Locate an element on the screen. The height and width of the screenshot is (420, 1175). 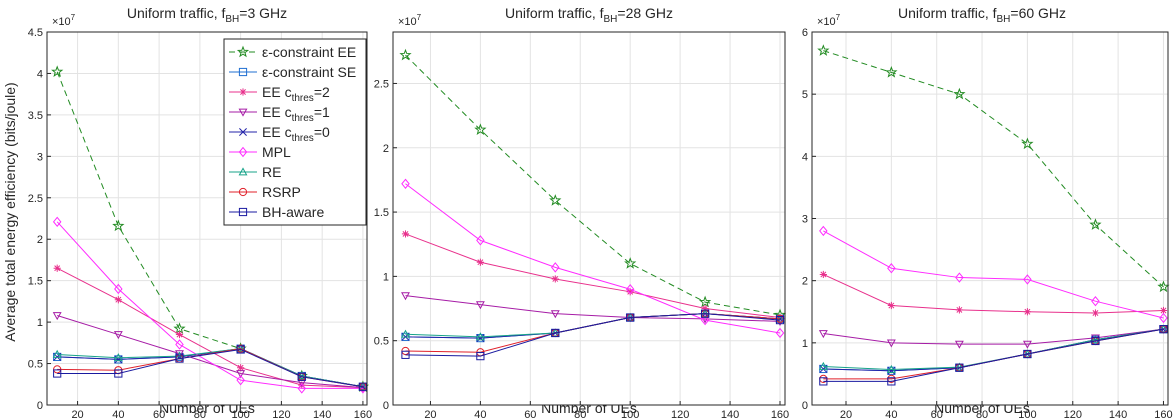
y-tick-label: 5 is located at coordinates (805, 95).